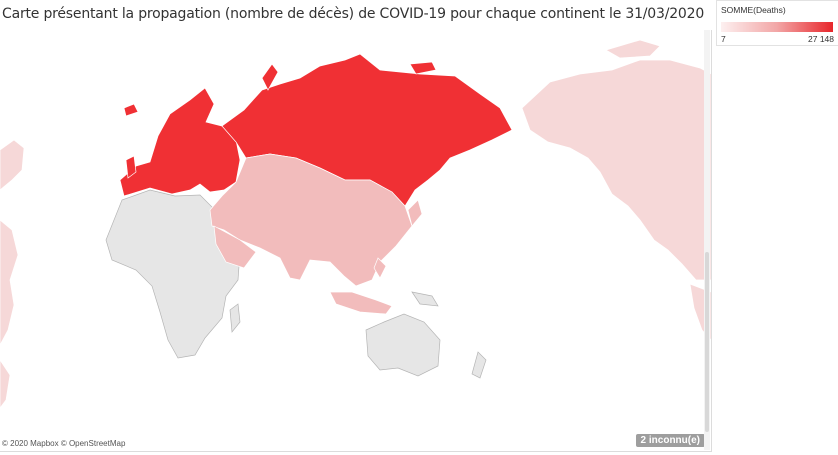  Describe the element at coordinates (633, 49) in the screenshot. I see `region-americas-greenland` at that location.